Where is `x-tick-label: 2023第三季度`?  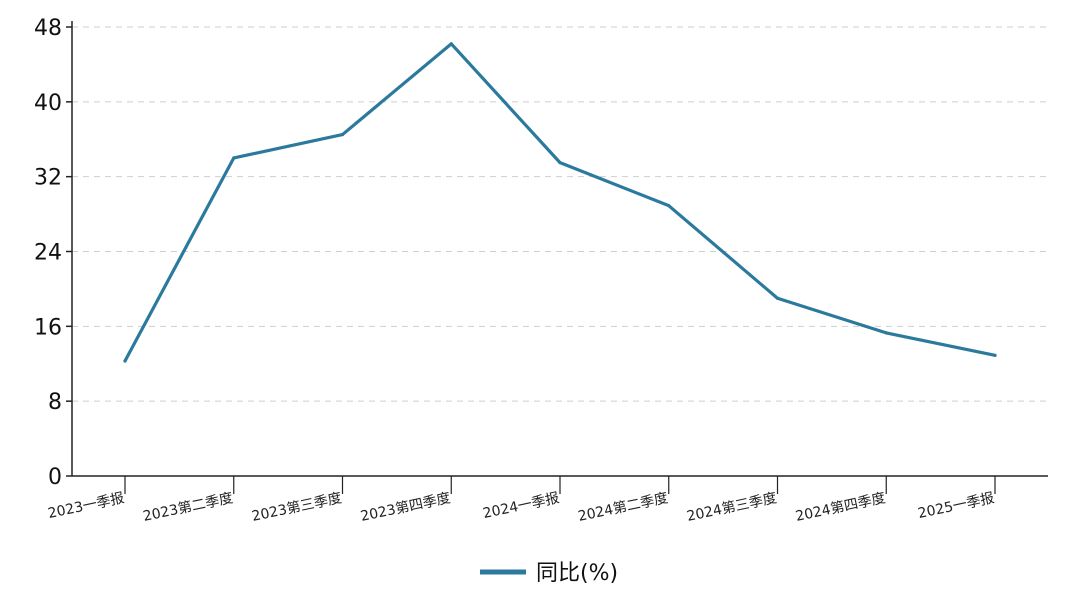 x-tick-label: 2023第三季度 is located at coordinates (296, 507).